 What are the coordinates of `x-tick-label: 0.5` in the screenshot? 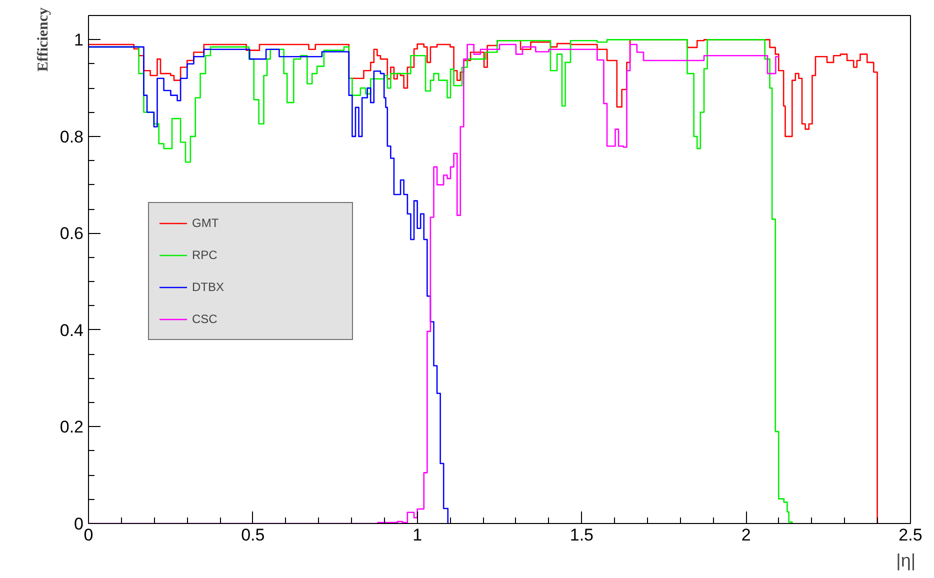 It's located at (253, 535).